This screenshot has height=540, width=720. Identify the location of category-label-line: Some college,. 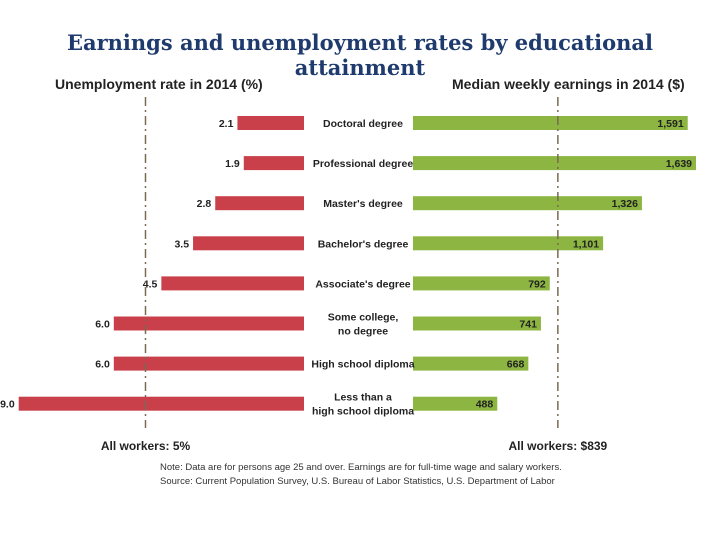
(363, 318).